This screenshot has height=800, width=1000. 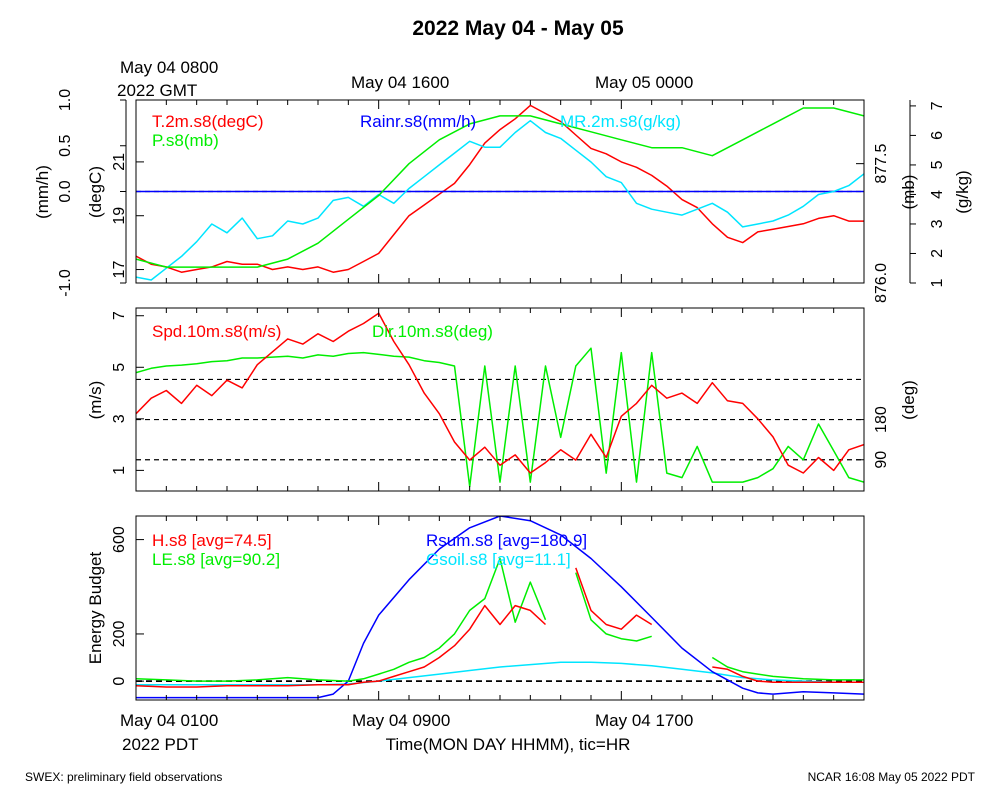 What do you see at coordinates (518, 28) in the screenshot?
I see `plot-title: 2022 May 04 - May 05` at bounding box center [518, 28].